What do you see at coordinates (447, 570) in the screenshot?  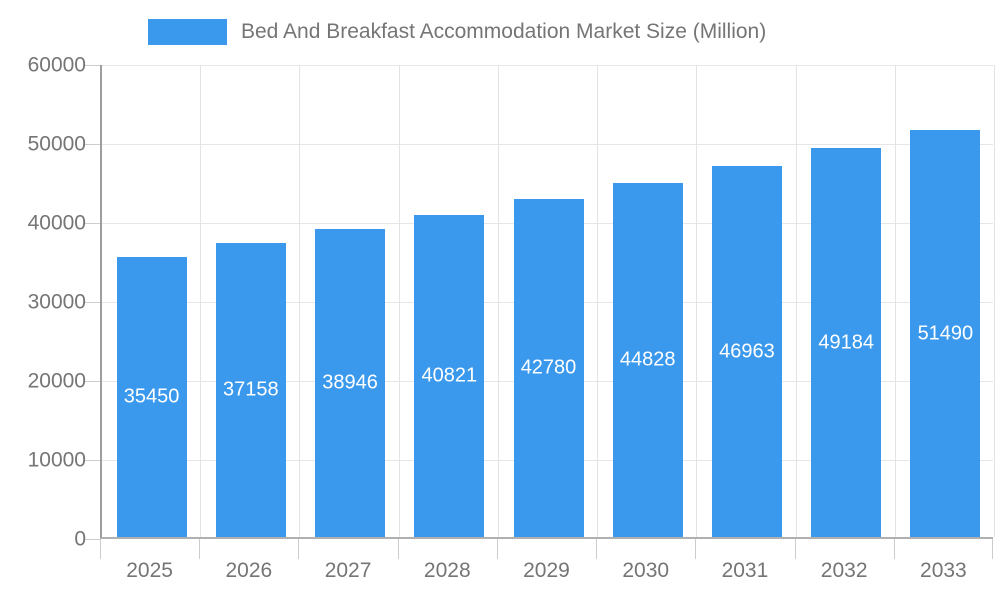 I see `x-axis-tick-label: 2028` at bounding box center [447, 570].